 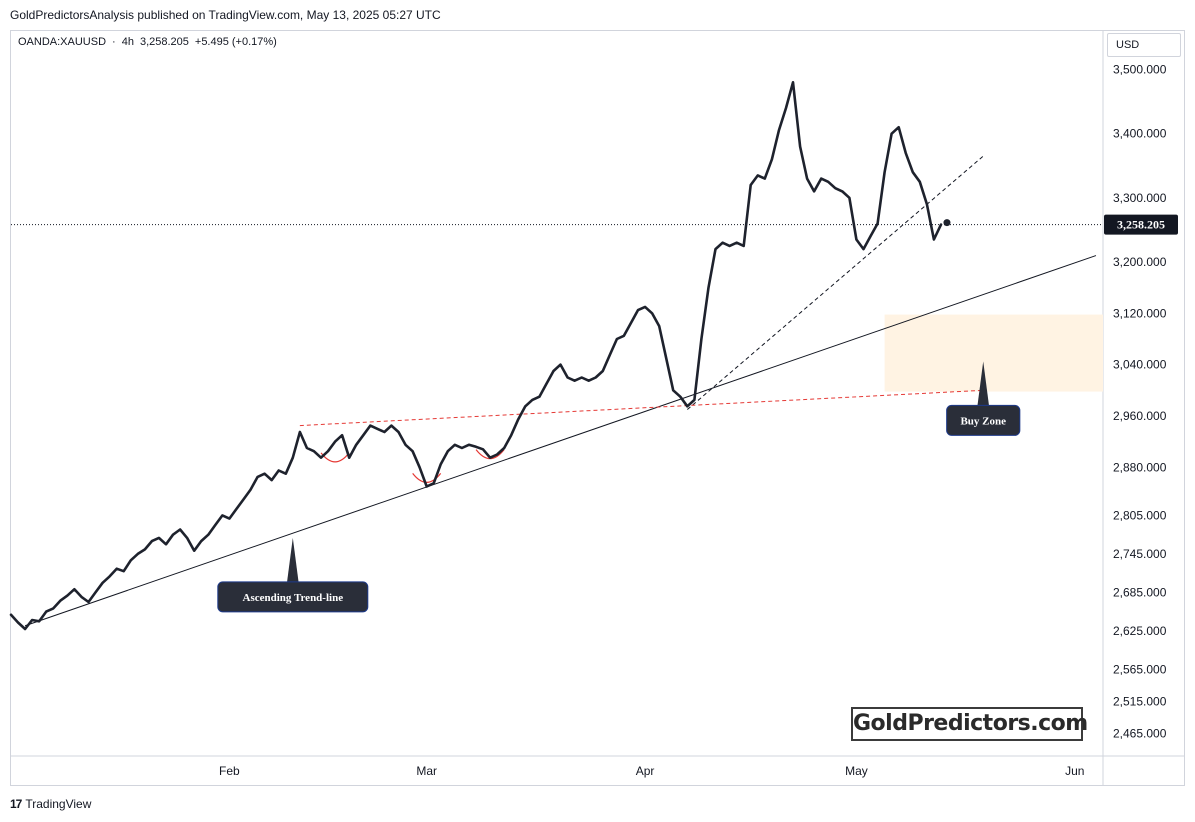 I want to click on y-tick-label: 2,515.000, so click(x=1140, y=701).